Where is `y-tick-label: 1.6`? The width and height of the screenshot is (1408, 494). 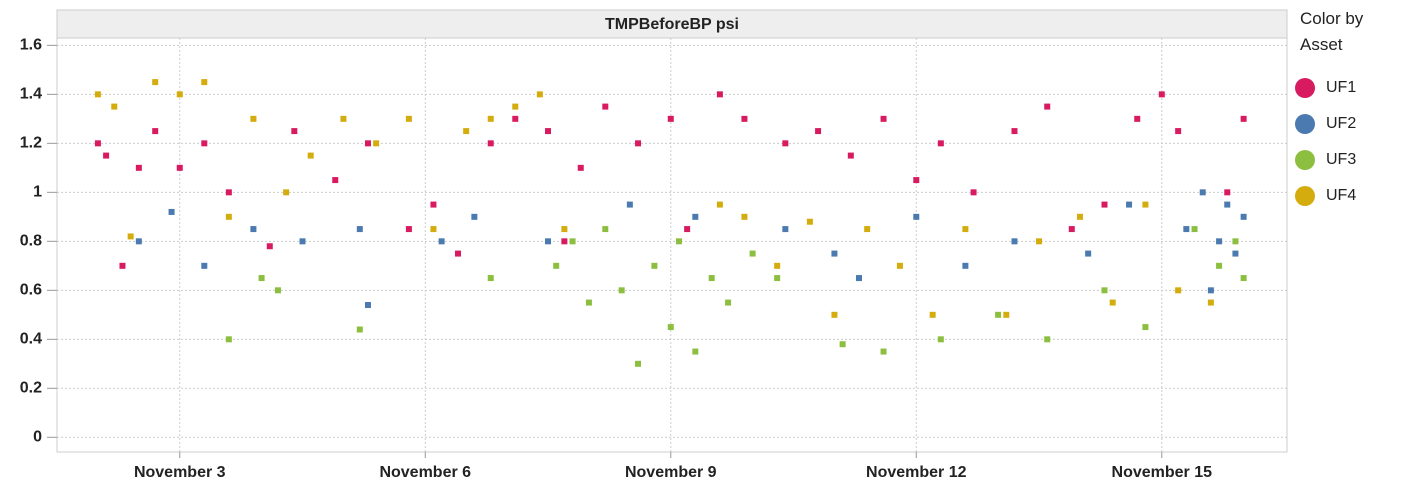
y-tick-label: 1.6 is located at coordinates (31, 45).